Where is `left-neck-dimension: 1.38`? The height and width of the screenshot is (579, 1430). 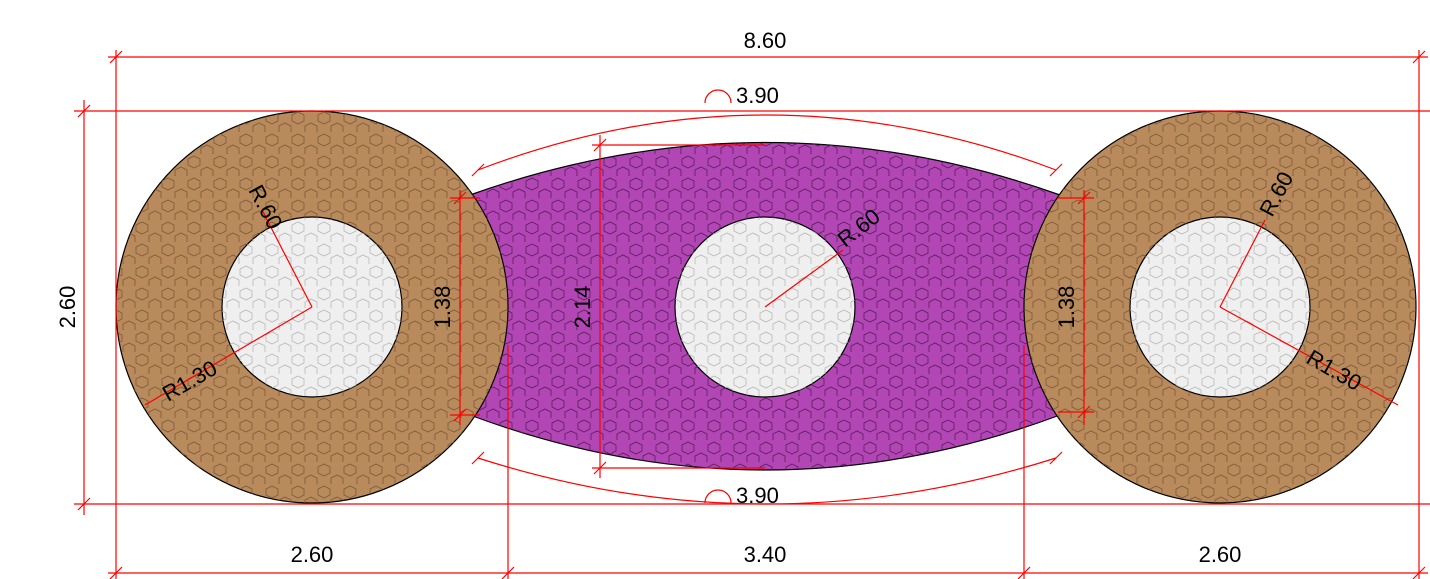 left-neck-dimension: 1.38 is located at coordinates (455, 307).